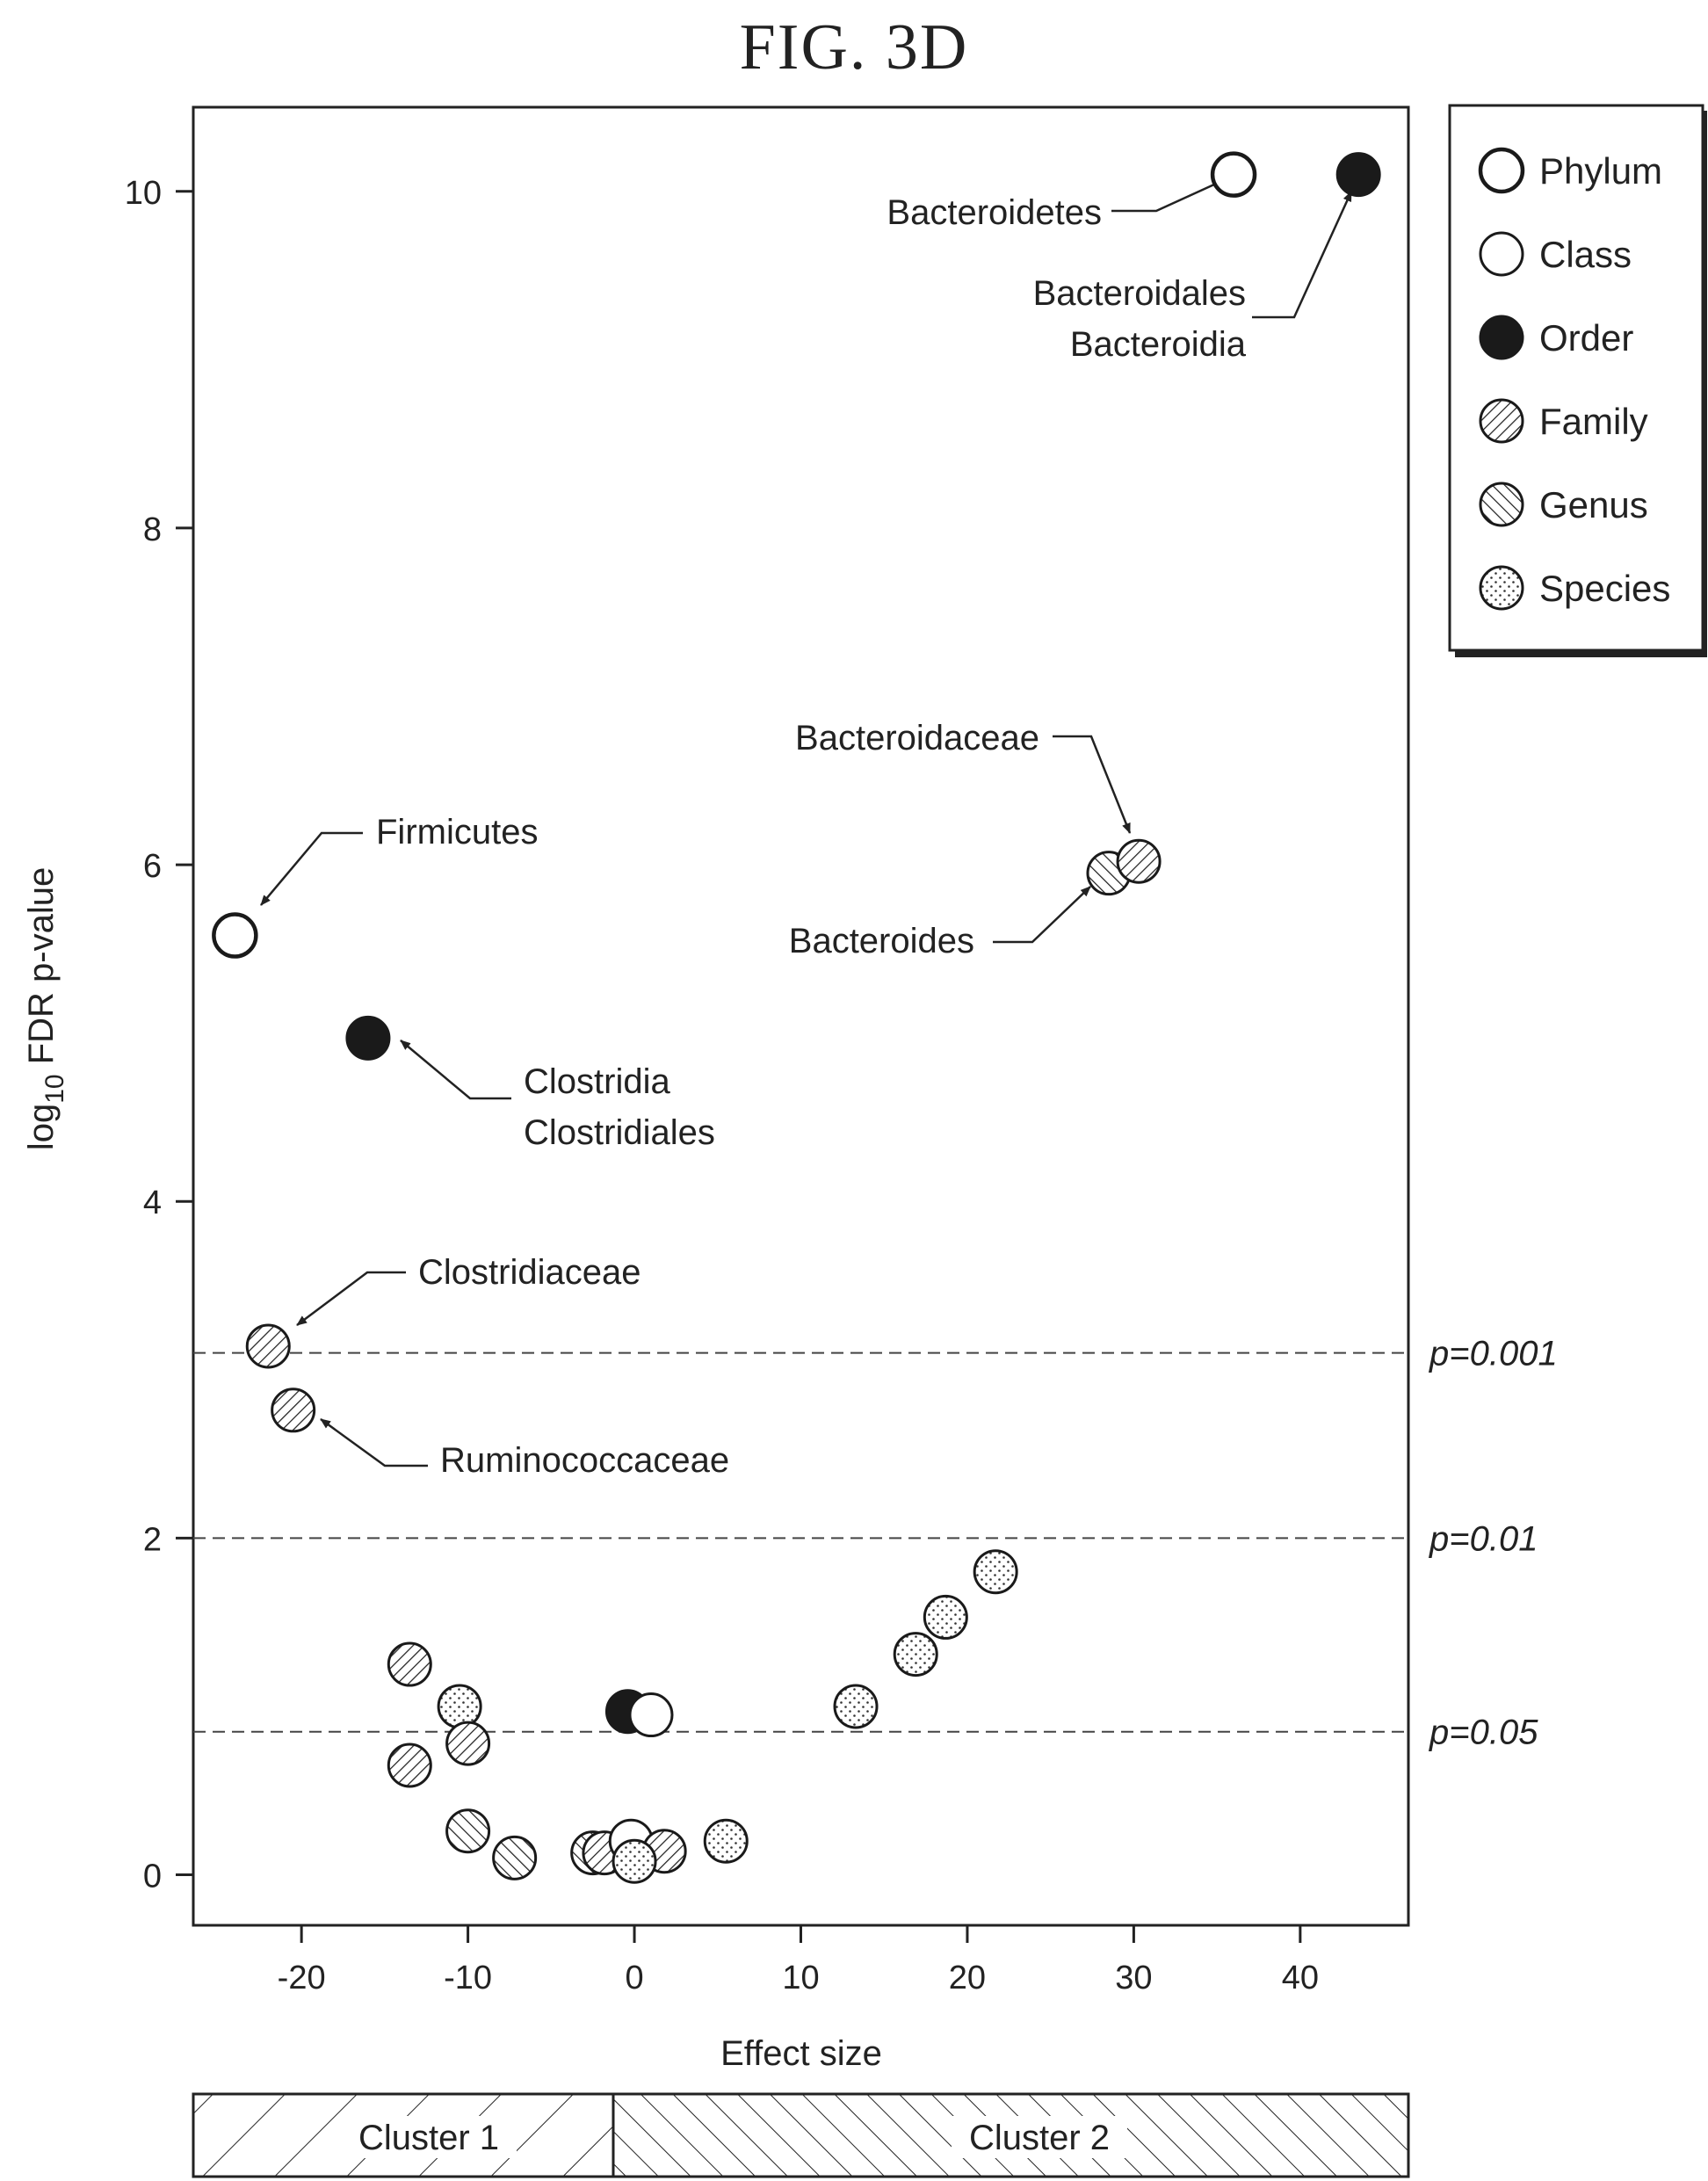 This screenshot has width=1708, height=2181. I want to click on x-tick-label: -20, so click(302, 1978).